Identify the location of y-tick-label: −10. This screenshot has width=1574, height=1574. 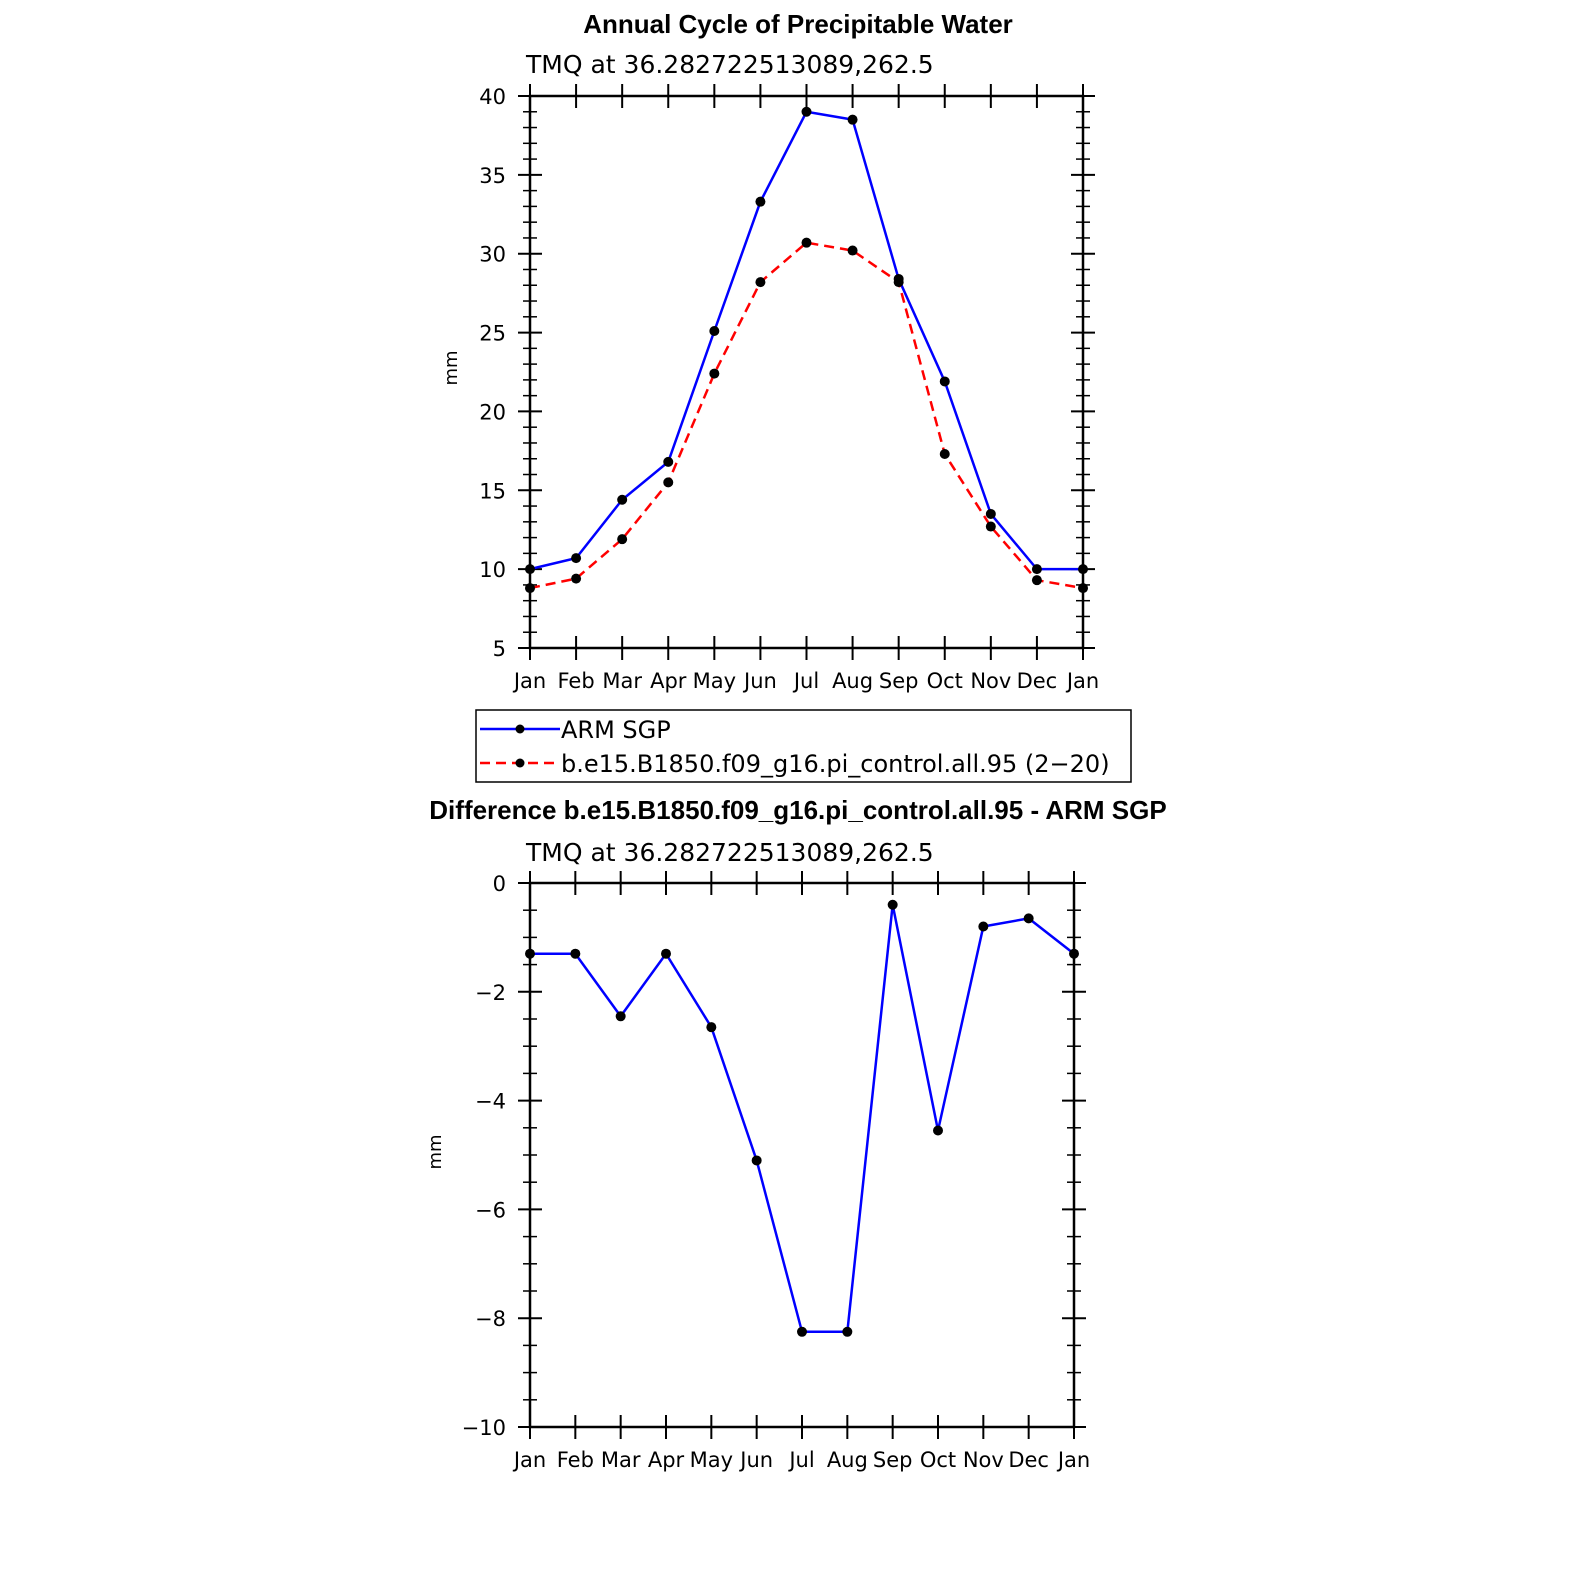
(484, 1428).